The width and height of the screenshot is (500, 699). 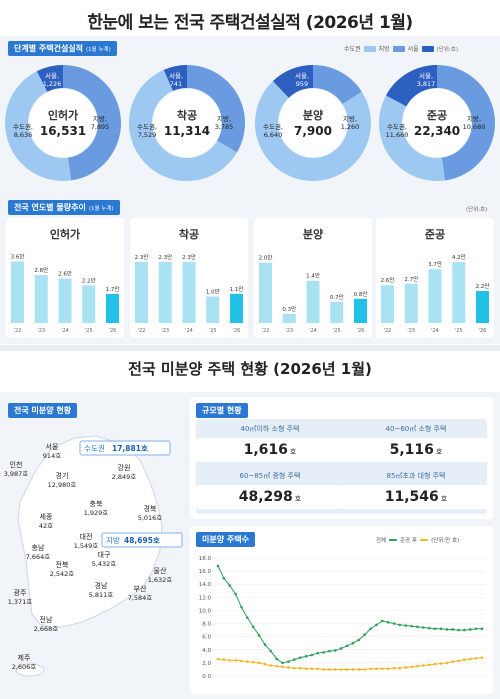 What do you see at coordinates (20, 593) in the screenshot?
I see `region-name: 광주` at bounding box center [20, 593].